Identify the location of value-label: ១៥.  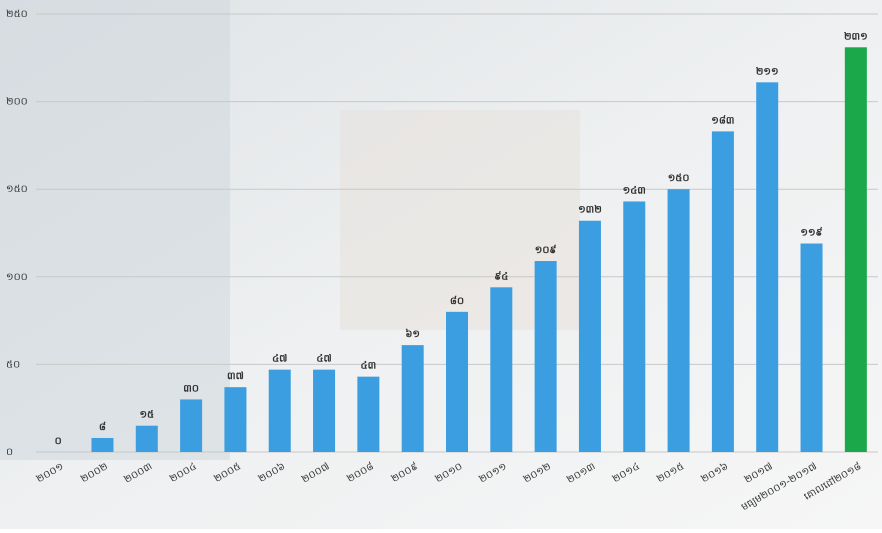
(146, 415).